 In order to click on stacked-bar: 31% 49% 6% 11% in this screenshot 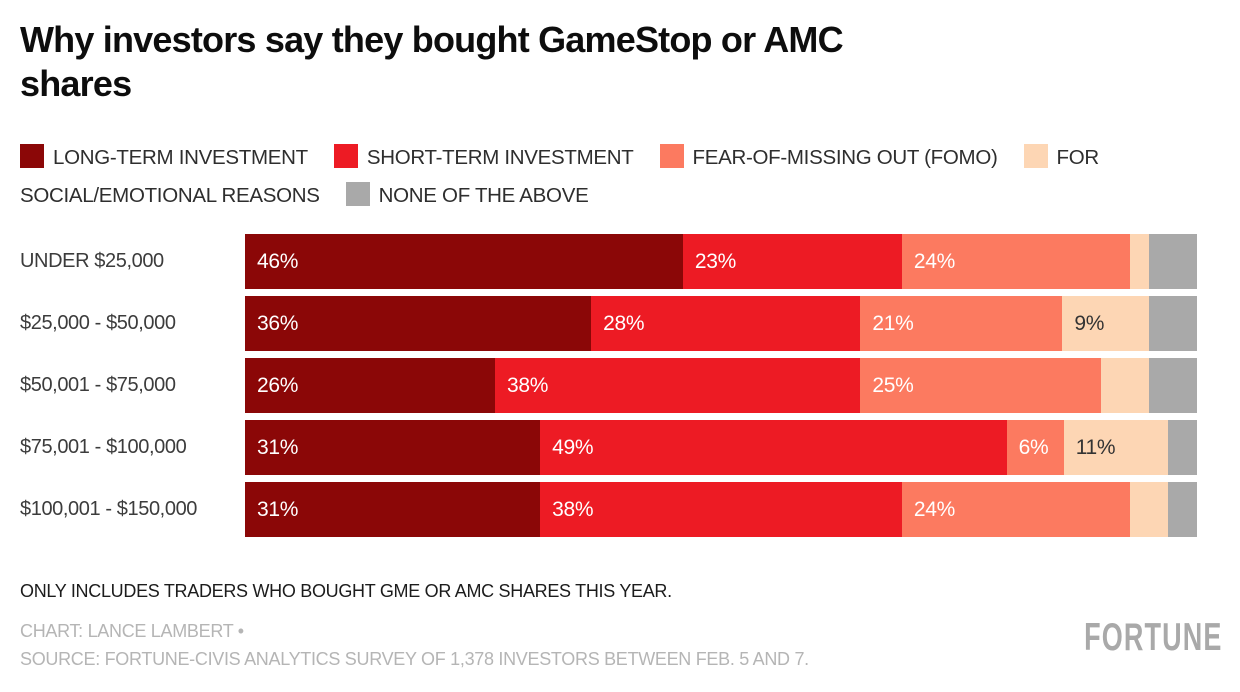, I will do `click(721, 447)`.